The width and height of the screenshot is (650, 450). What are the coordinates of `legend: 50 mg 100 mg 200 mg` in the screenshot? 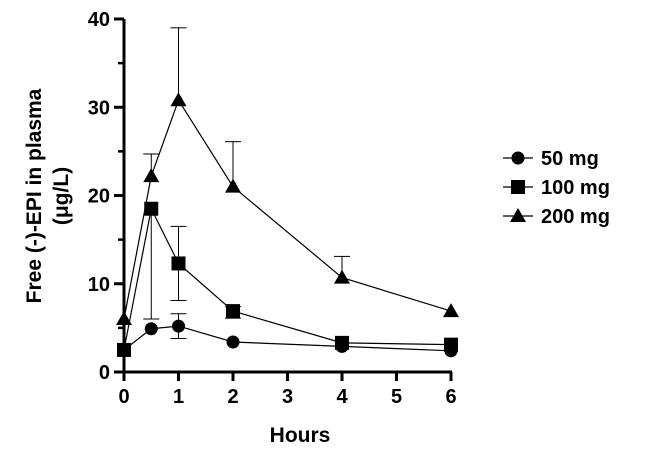 It's located at (556, 188).